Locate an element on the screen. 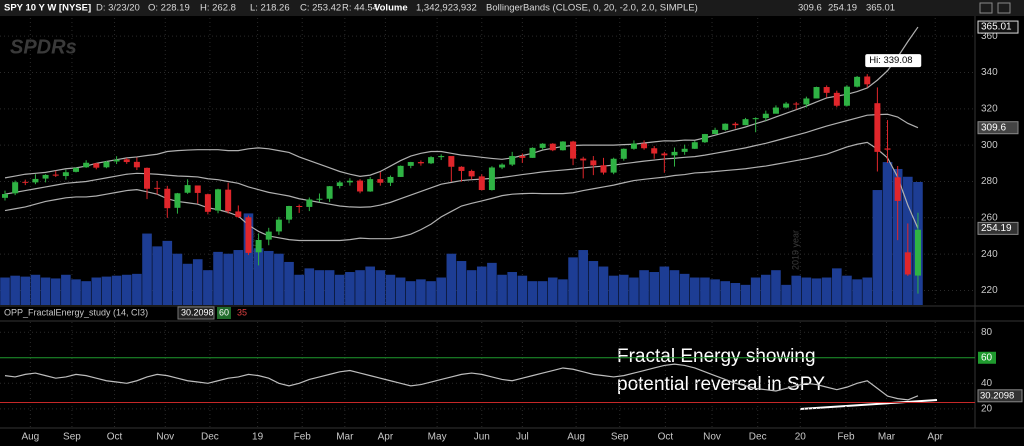 This screenshot has height=446, width=1024. x-tick-label: Nov is located at coordinates (165, 437).